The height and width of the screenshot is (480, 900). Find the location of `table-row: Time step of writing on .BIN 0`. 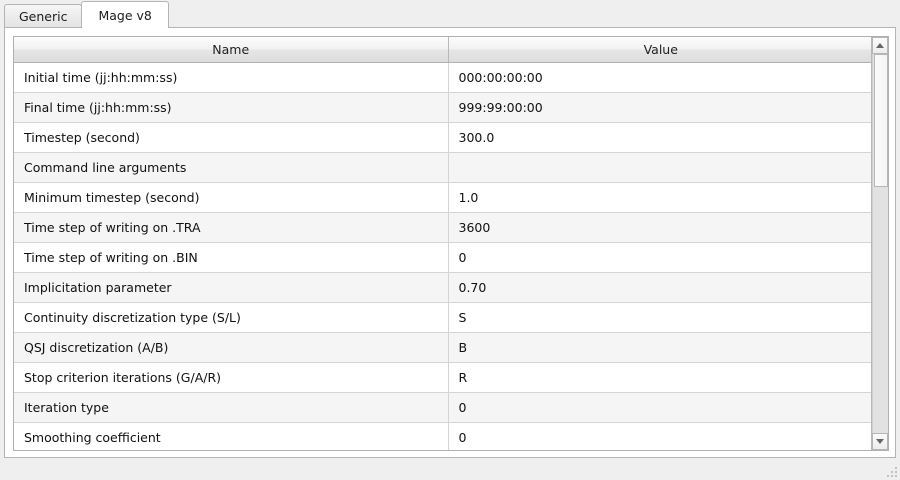

table-row: Time step of writing on .BIN 0 is located at coordinates (442, 257).